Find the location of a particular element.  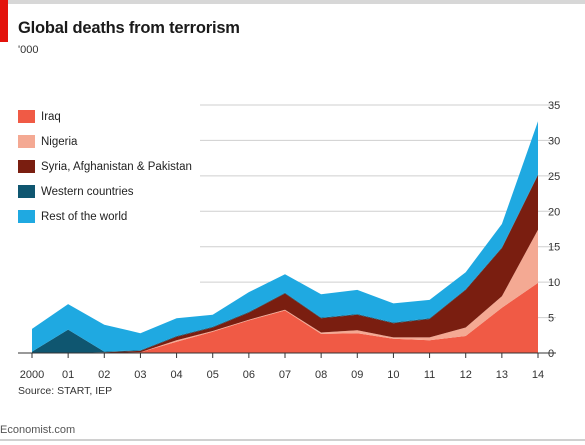

x-tick-label: 11 is located at coordinates (429, 375).